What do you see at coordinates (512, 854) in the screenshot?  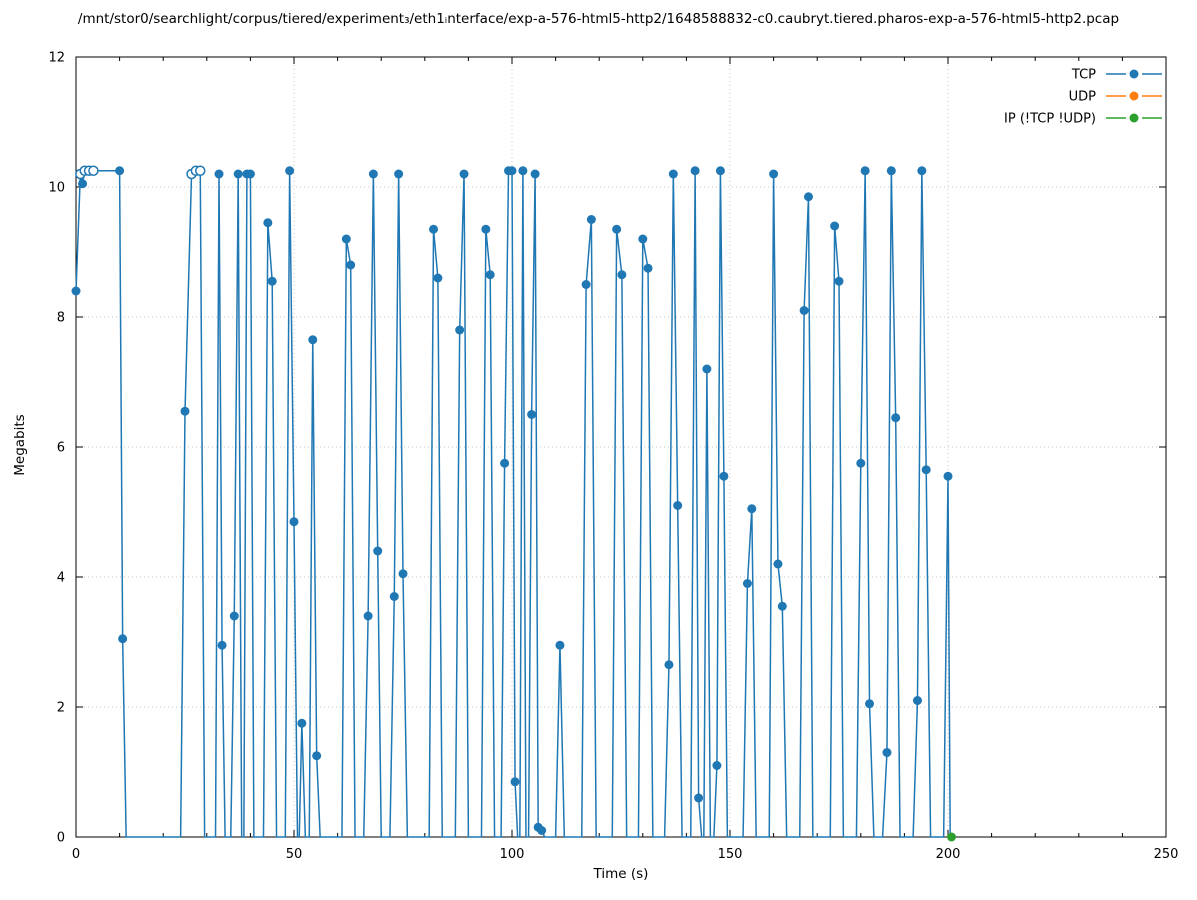 I see `x-tick-label: 100` at bounding box center [512, 854].